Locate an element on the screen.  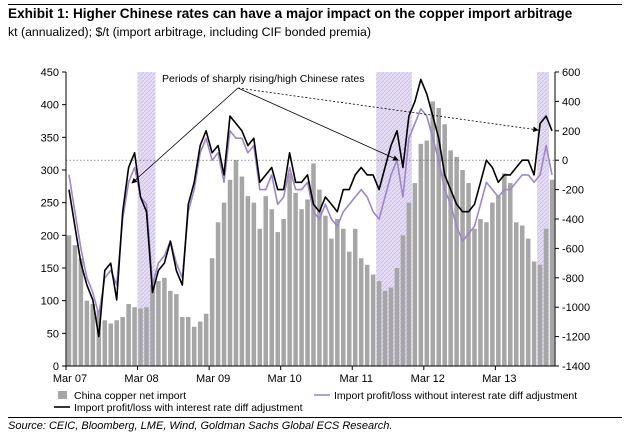
x-tick-label: Mar 11 is located at coordinates (356, 379).